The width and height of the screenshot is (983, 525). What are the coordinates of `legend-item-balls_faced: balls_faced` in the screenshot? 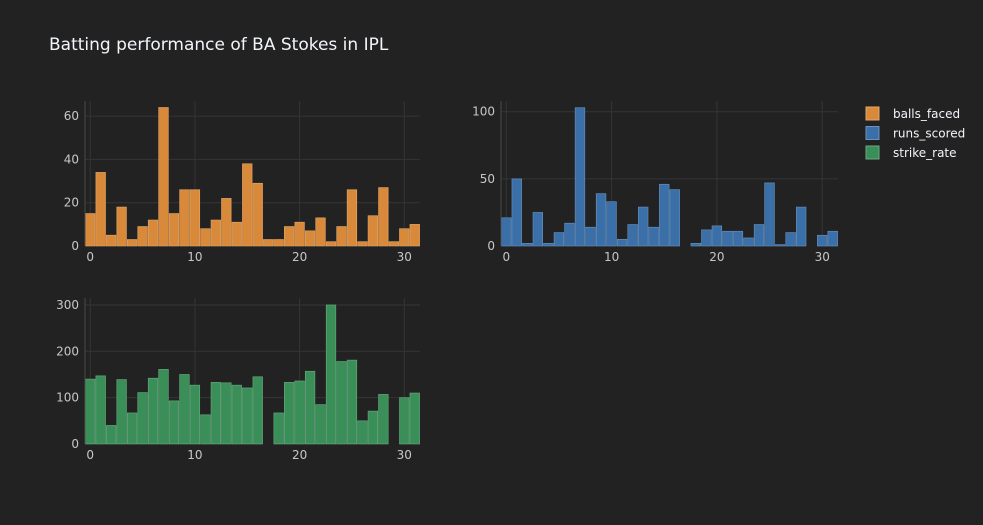 It's located at (912, 113).